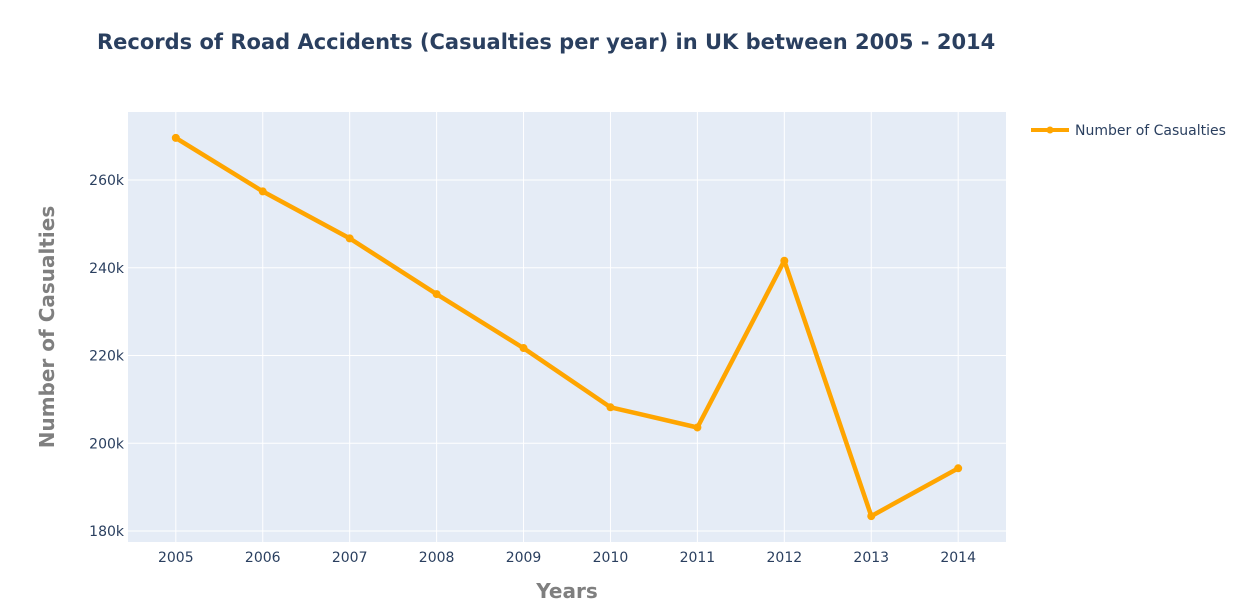 This screenshot has width=1242, height=605. I want to click on x-tick-label: 2008, so click(437, 558).